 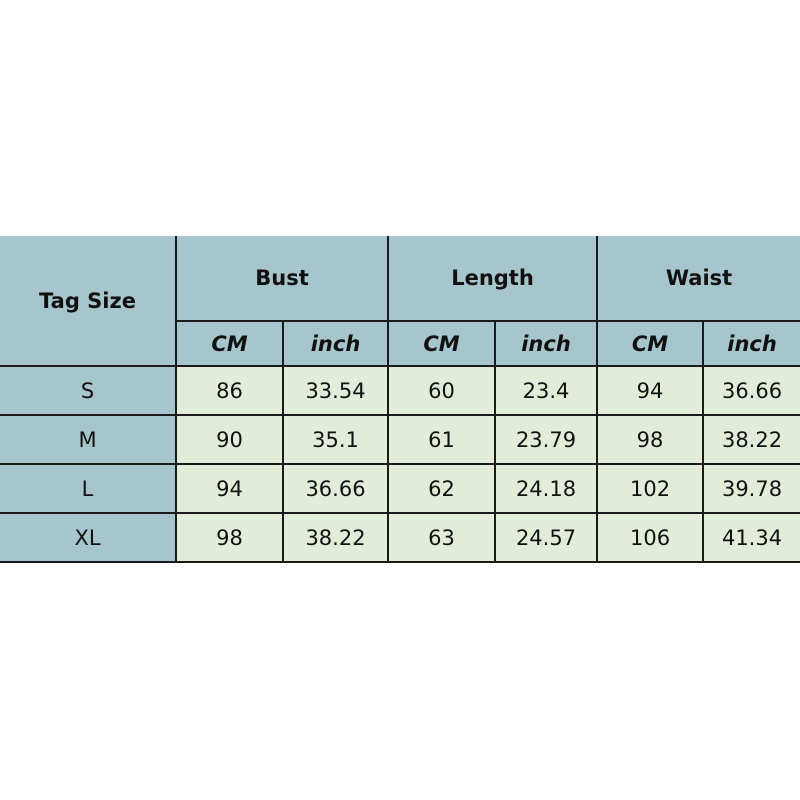 I want to click on measurement-cell: 90, so click(x=229, y=439).